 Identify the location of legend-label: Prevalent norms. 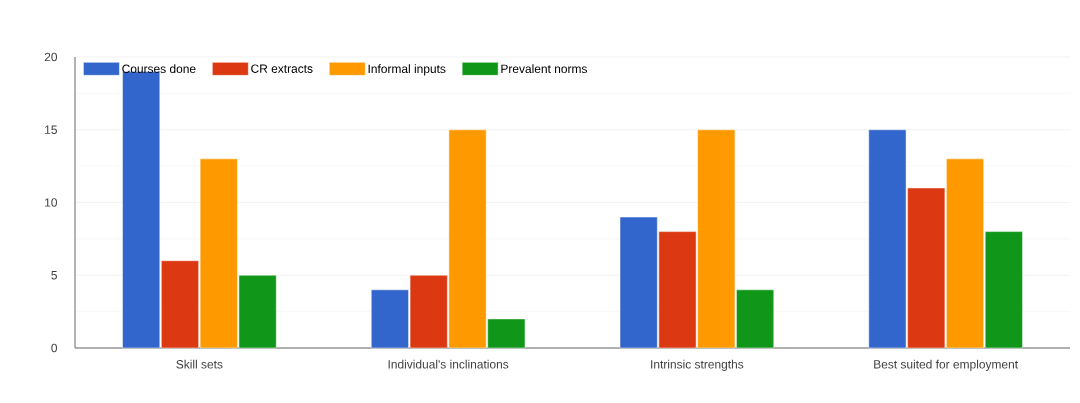
(544, 69).